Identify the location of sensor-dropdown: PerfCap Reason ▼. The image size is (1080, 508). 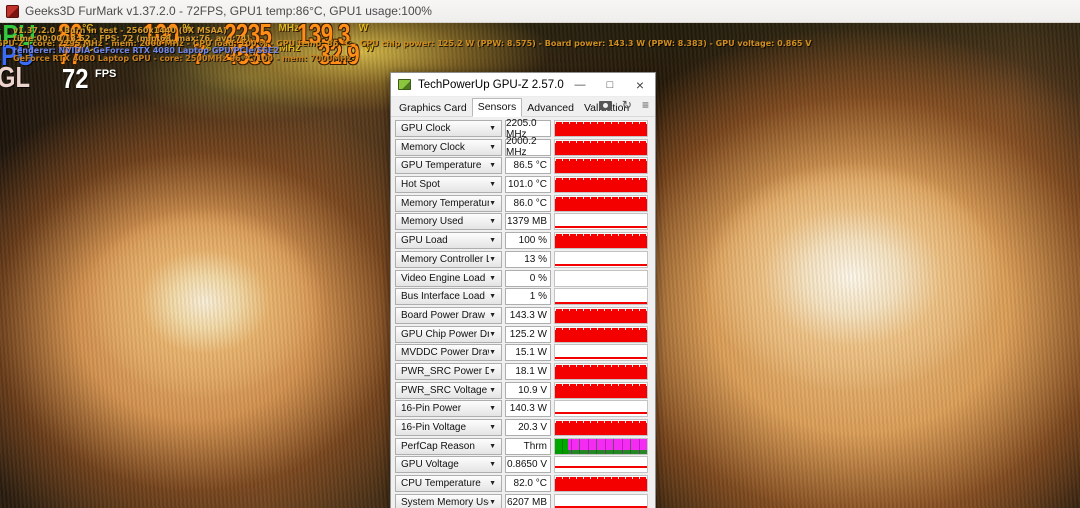
(448, 446).